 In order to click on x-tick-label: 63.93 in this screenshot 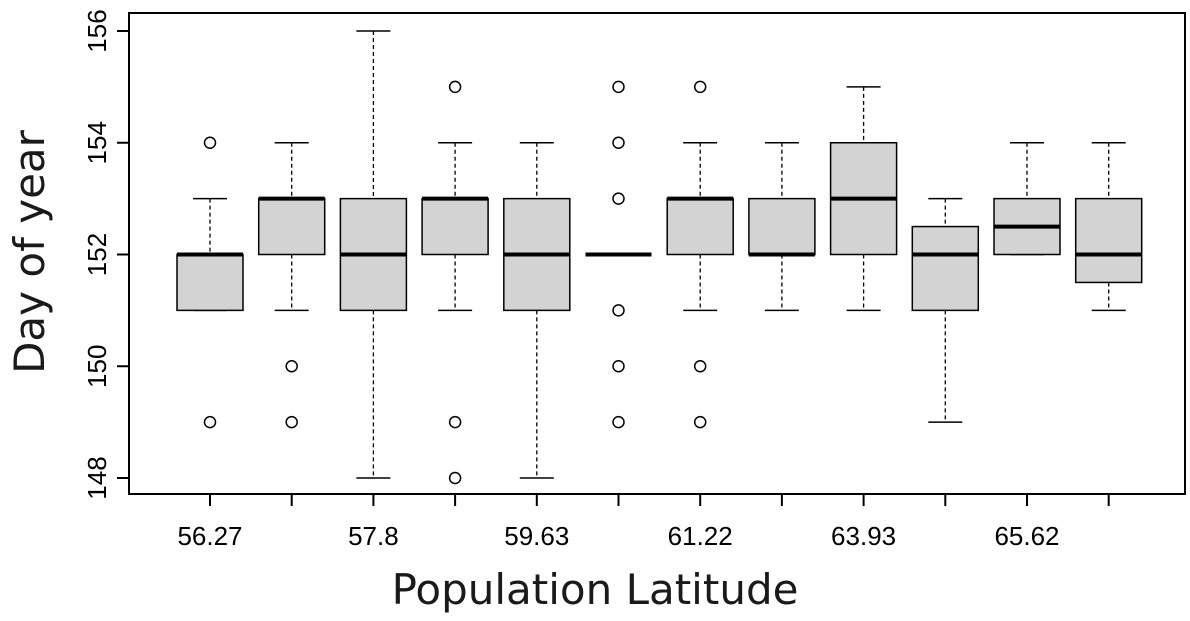, I will do `click(863, 536)`.